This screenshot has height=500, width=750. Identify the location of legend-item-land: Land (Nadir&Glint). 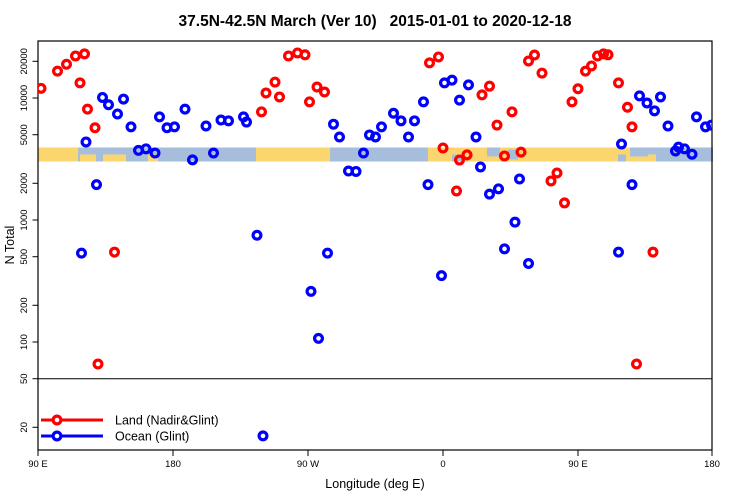
(130, 421).